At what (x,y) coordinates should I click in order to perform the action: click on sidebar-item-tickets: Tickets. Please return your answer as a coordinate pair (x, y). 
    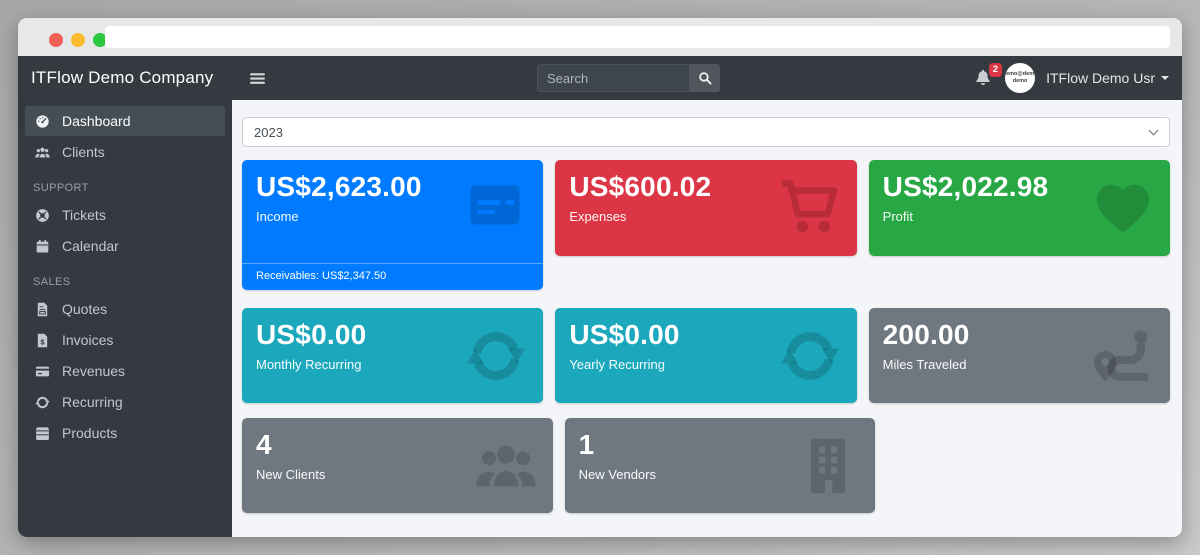
    Looking at the image, I should click on (125, 215).